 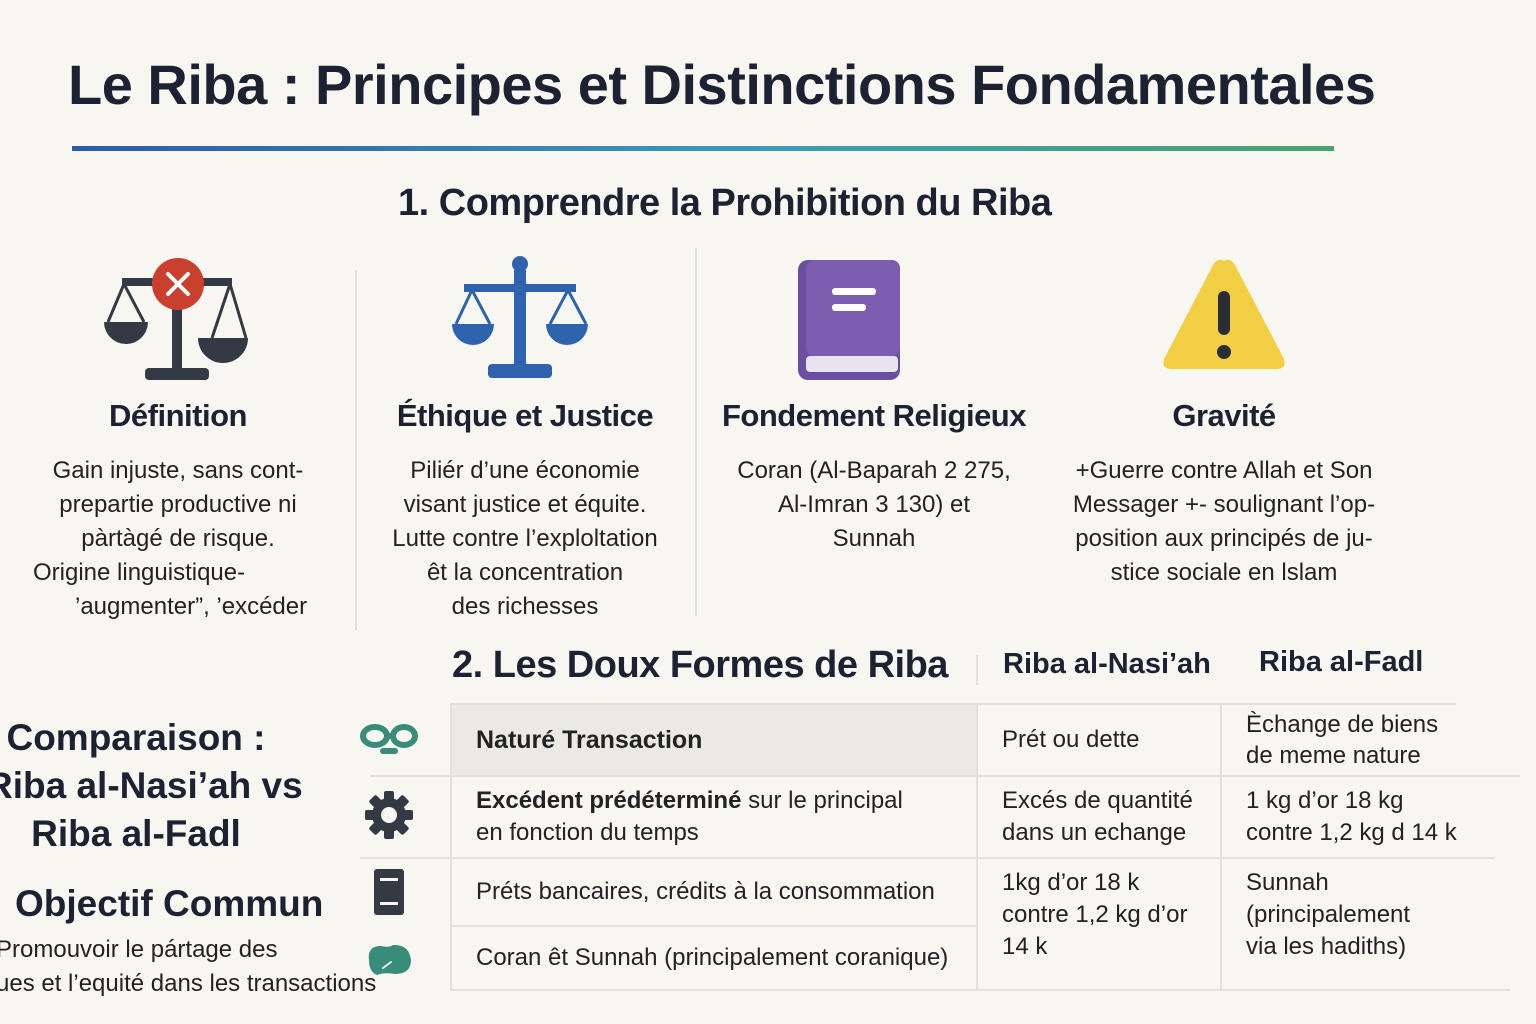 What do you see at coordinates (1071, 882) in the screenshot?
I see `cell-text: 1kg d’or 18 k` at bounding box center [1071, 882].